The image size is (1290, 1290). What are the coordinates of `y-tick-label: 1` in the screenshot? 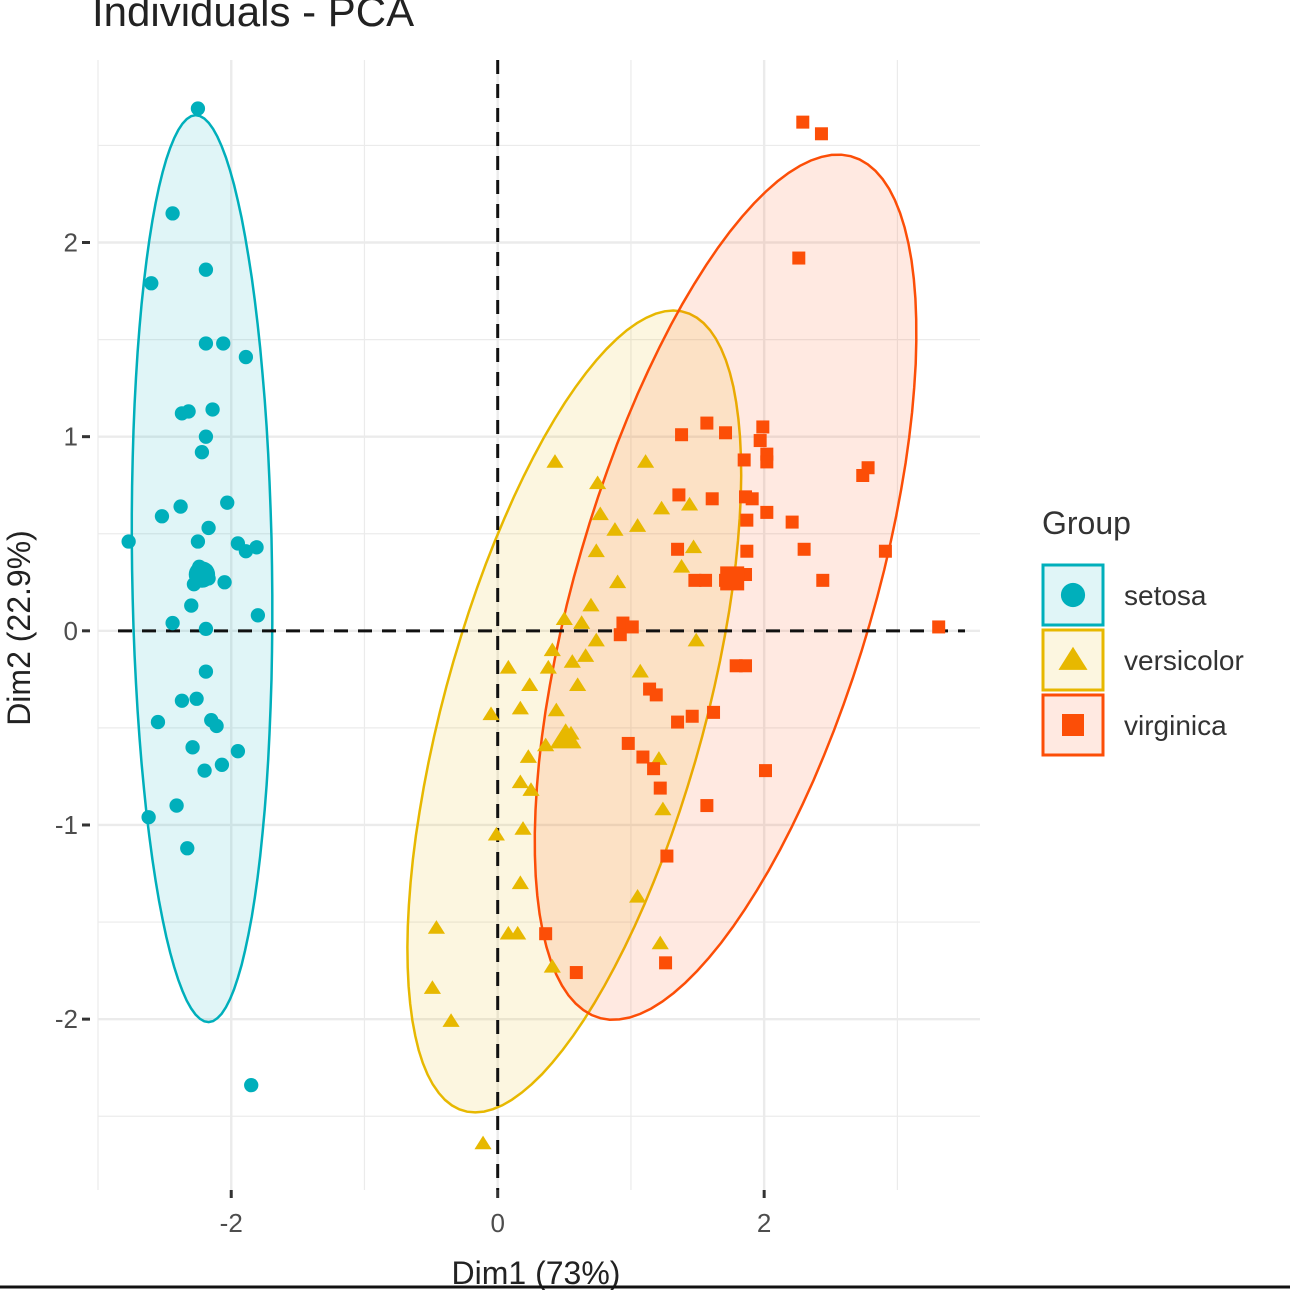 It's located at (71, 437).